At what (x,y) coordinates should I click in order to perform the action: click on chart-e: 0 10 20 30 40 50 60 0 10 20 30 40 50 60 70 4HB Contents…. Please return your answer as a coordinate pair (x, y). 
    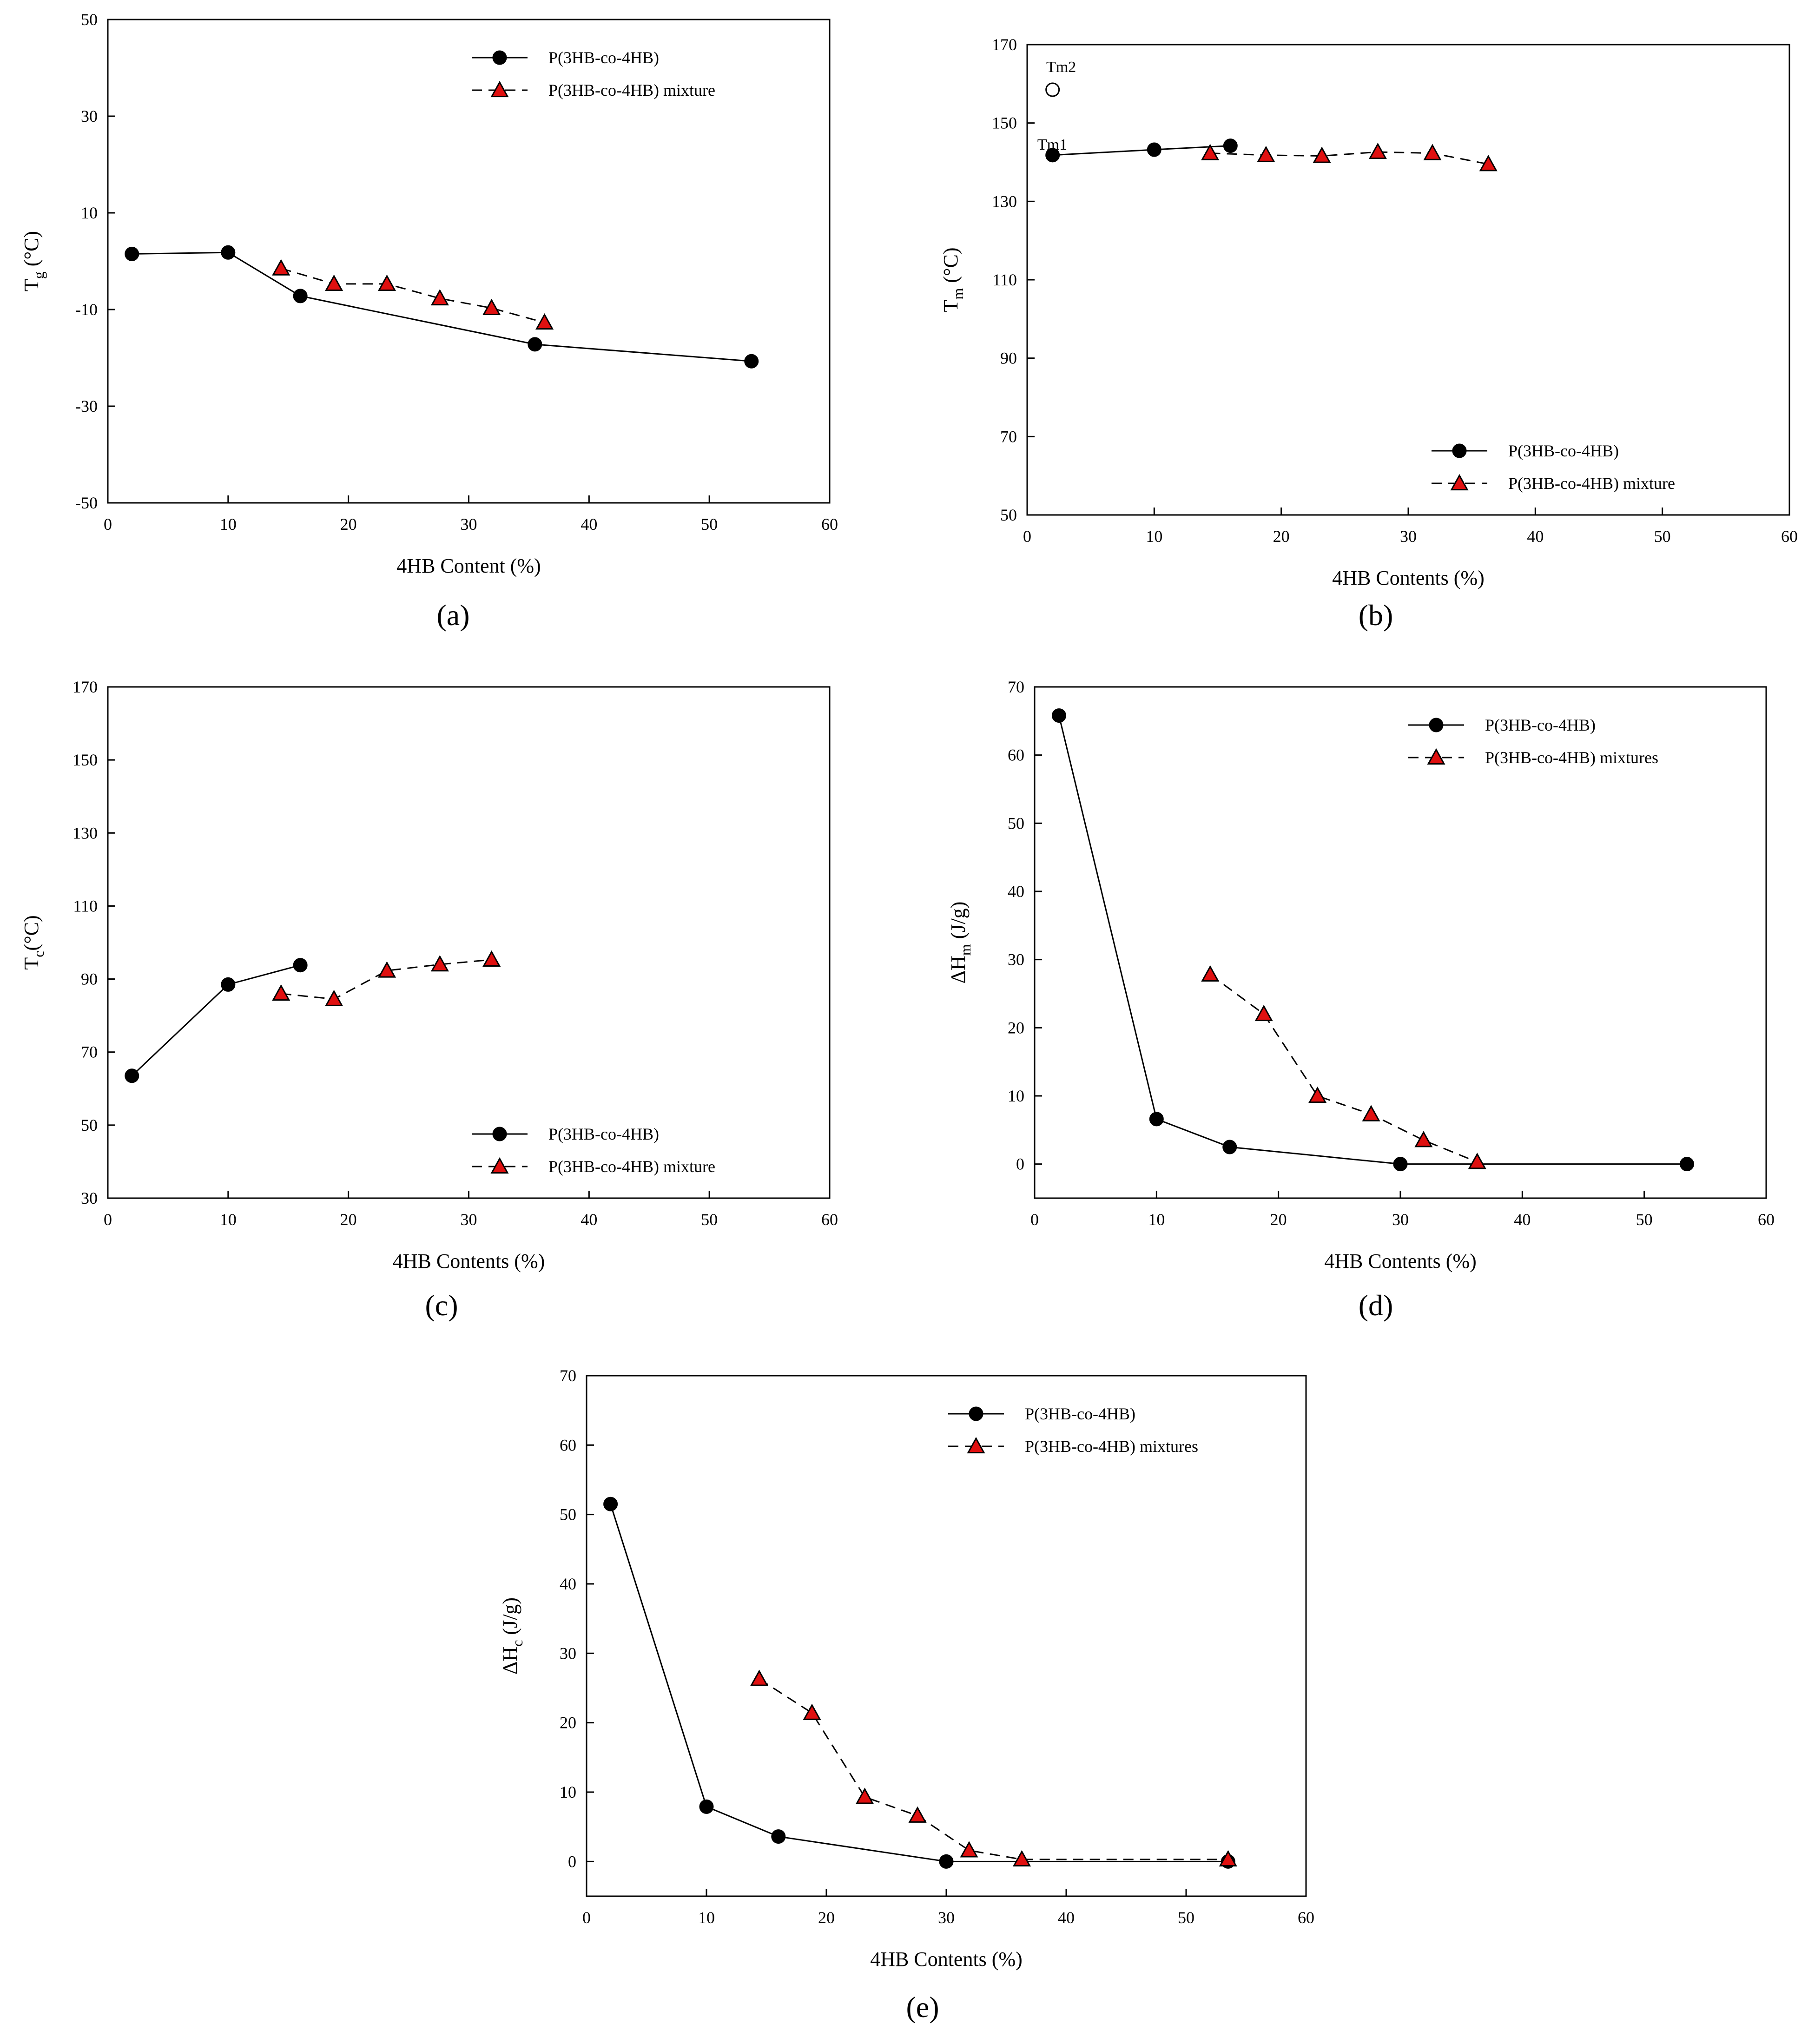
    Looking at the image, I should click on (906, 1695).